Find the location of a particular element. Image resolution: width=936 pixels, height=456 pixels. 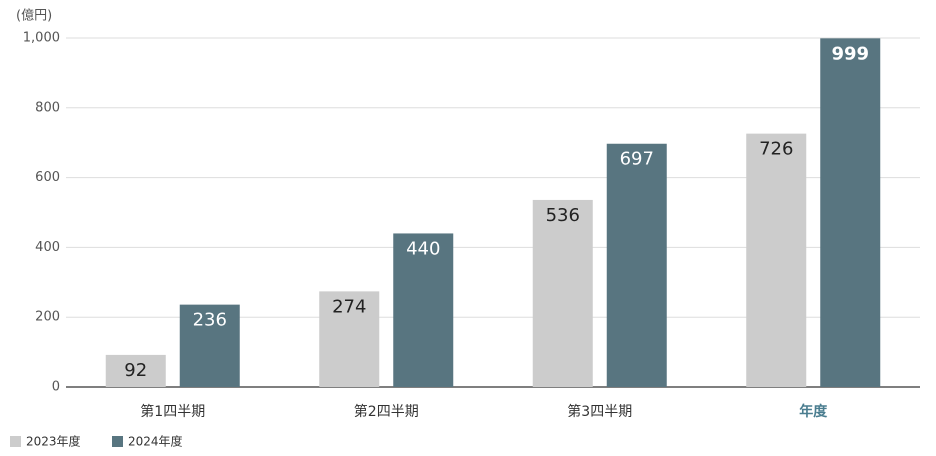

y-tick-label: 0 is located at coordinates (56, 387).